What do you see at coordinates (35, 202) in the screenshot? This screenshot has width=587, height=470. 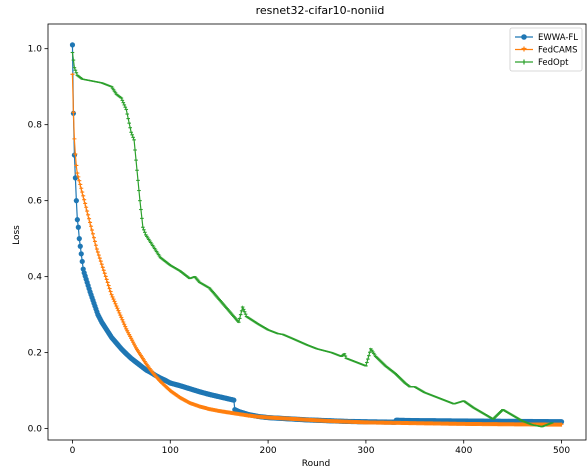 I see `y-tick-label: 0.6` at bounding box center [35, 202].